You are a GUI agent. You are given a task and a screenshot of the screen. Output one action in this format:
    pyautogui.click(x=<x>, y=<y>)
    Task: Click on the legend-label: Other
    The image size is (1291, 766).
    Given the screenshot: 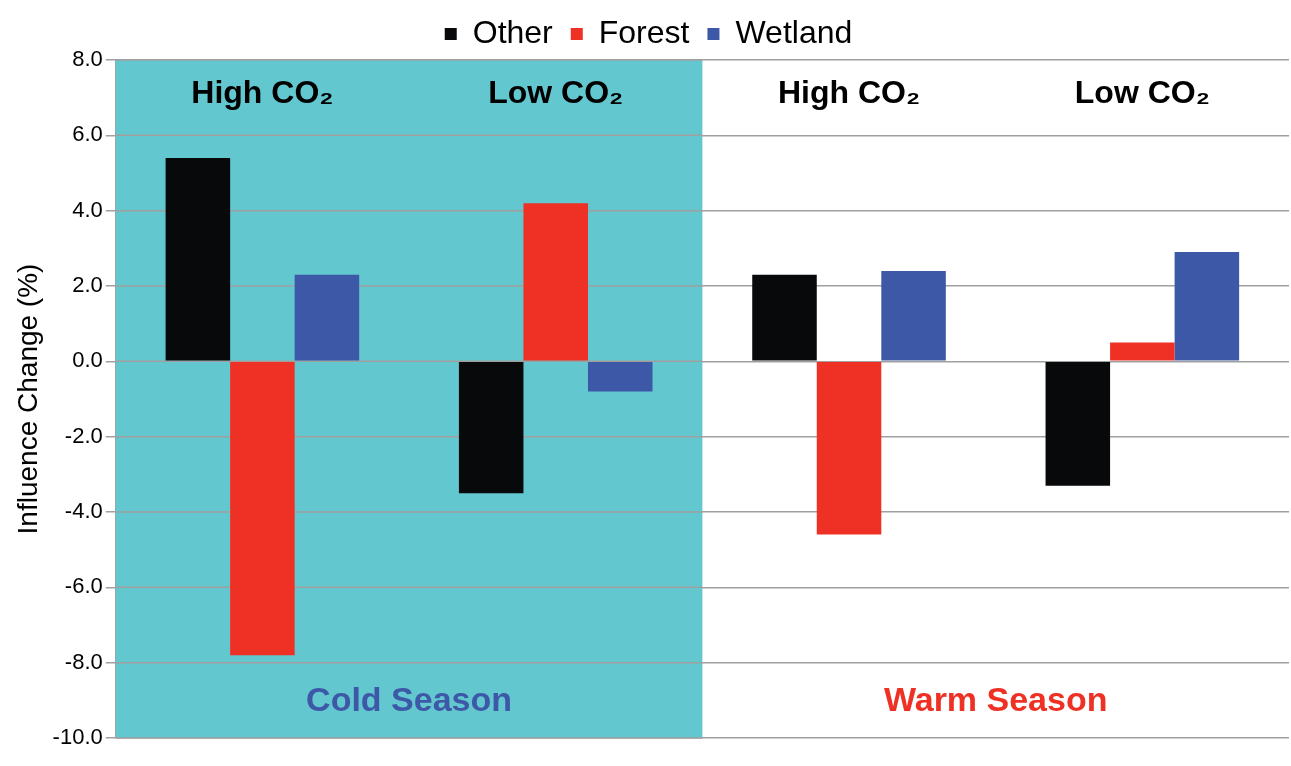 What is the action you would take?
    pyautogui.click(x=513, y=31)
    